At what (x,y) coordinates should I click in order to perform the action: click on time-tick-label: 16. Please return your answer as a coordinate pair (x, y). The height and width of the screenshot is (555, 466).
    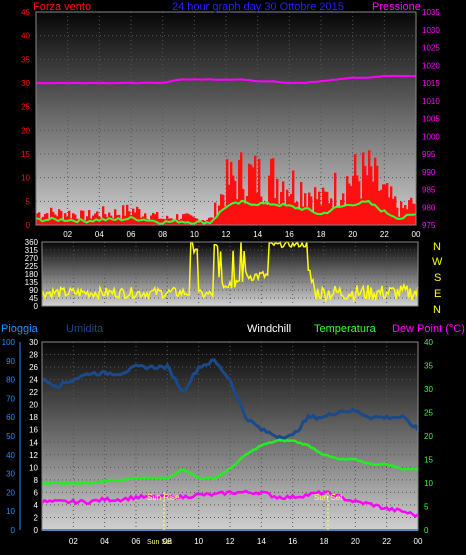
    Looking at the image, I should click on (292, 541).